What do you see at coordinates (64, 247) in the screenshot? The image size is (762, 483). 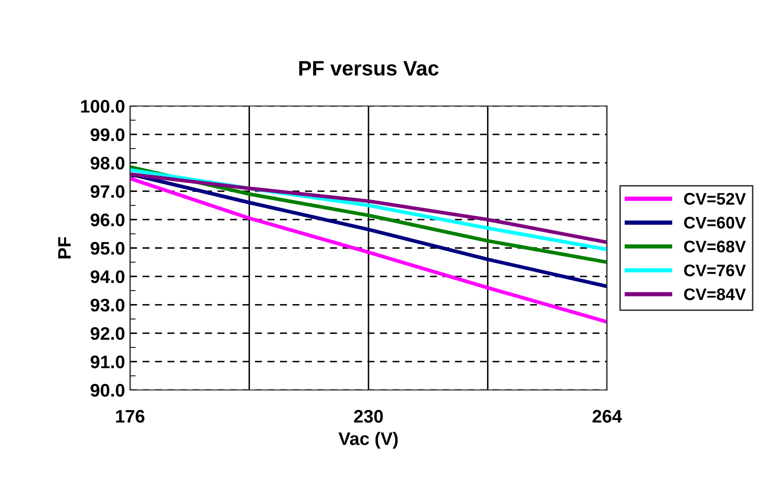 I see `y-axis-title: PF` at bounding box center [64, 247].